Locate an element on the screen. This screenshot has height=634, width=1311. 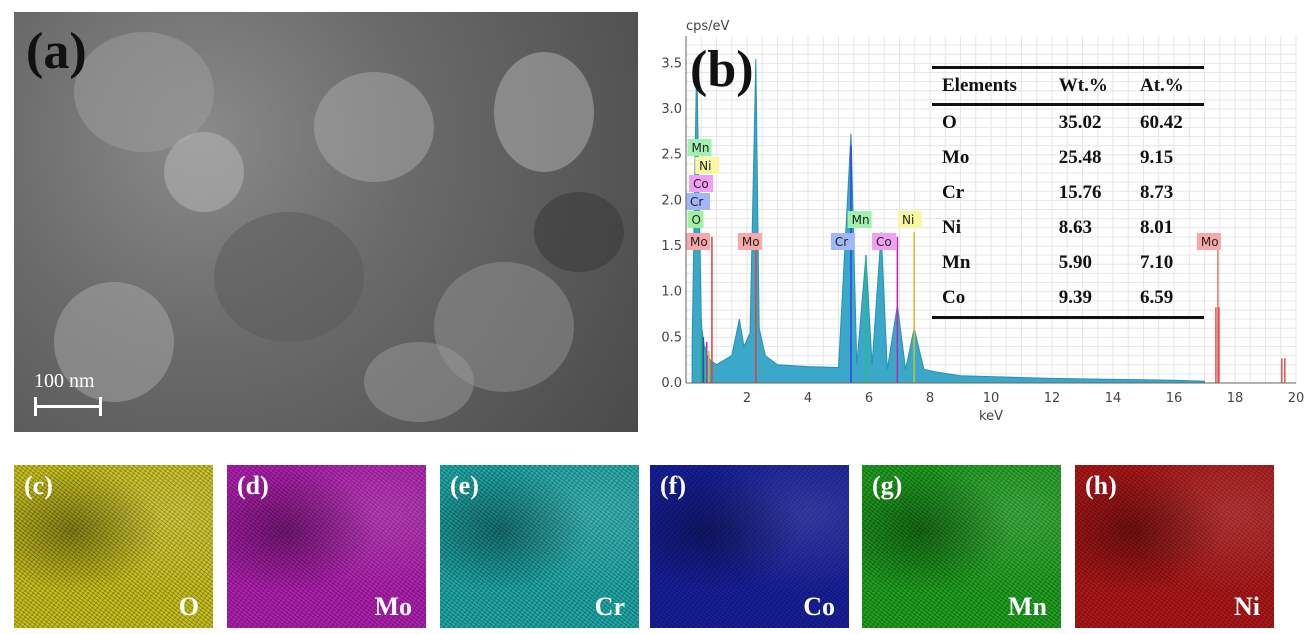
table-cell: 9.39 is located at coordinates (1089, 300).